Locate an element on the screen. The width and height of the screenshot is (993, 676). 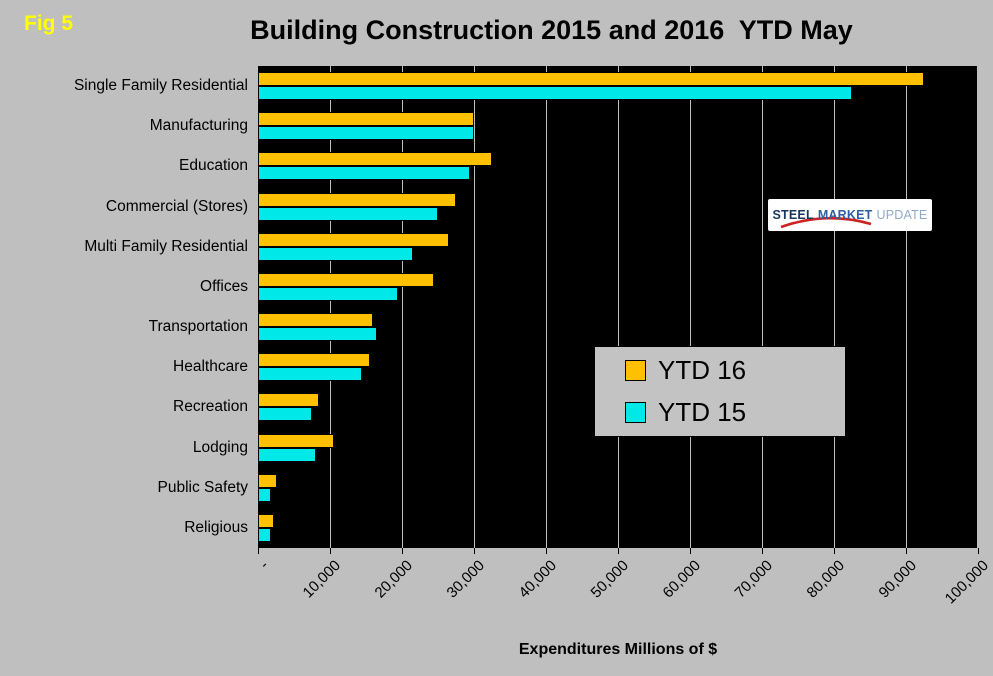
category-label: Multi Family Residential is located at coordinates (166, 246).